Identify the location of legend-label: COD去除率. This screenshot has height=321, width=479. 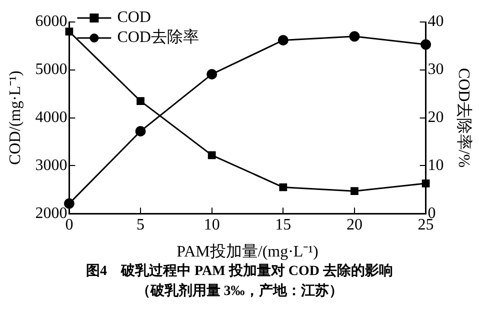
(158, 37).